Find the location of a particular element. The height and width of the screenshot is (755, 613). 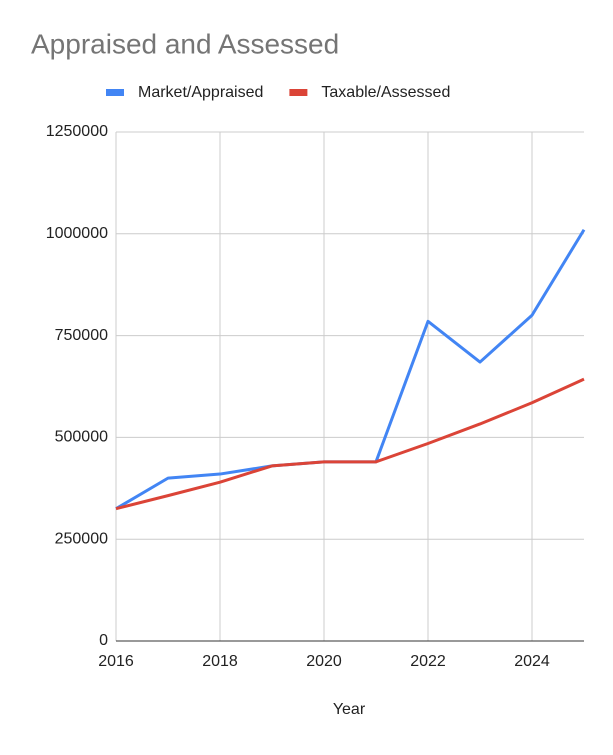

x-tick-label: 2016 is located at coordinates (116, 661).